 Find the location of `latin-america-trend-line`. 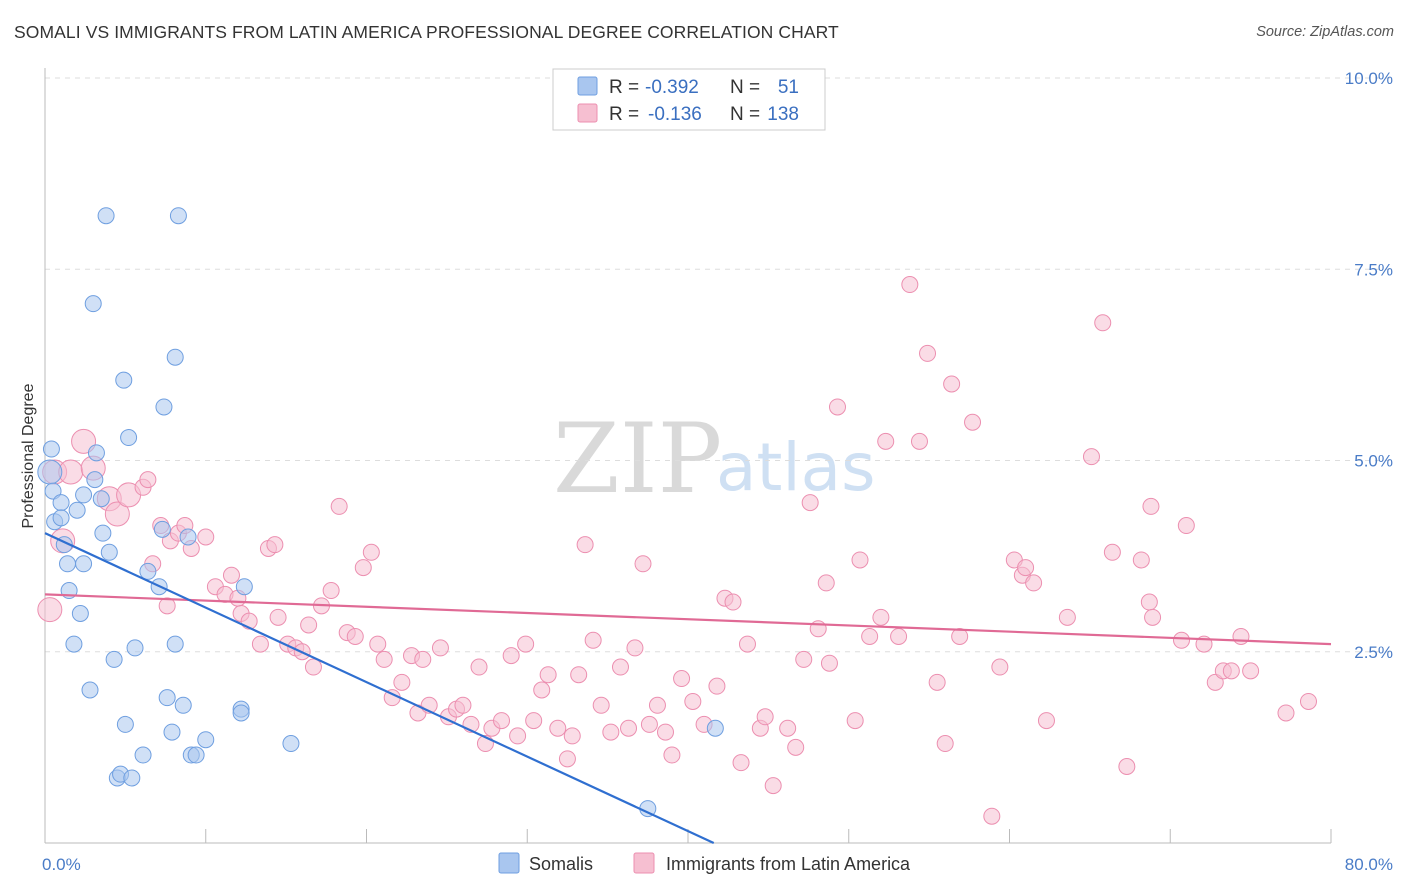

latin-america-trend-line is located at coordinates (688, 619).